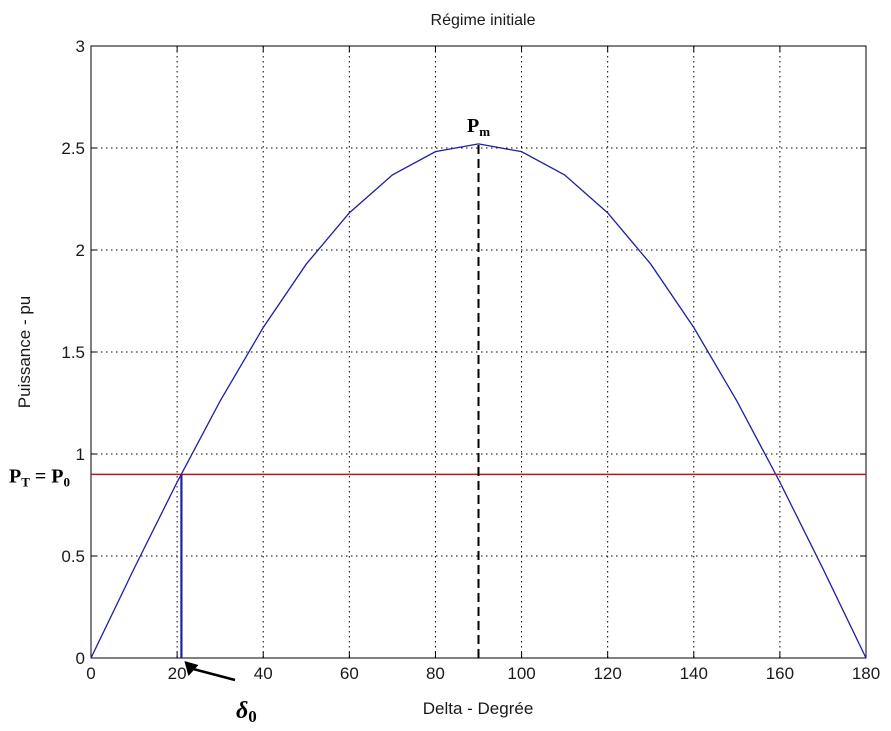 The image size is (891, 731). I want to click on delta0-arrow-shaft, so click(212, 674).